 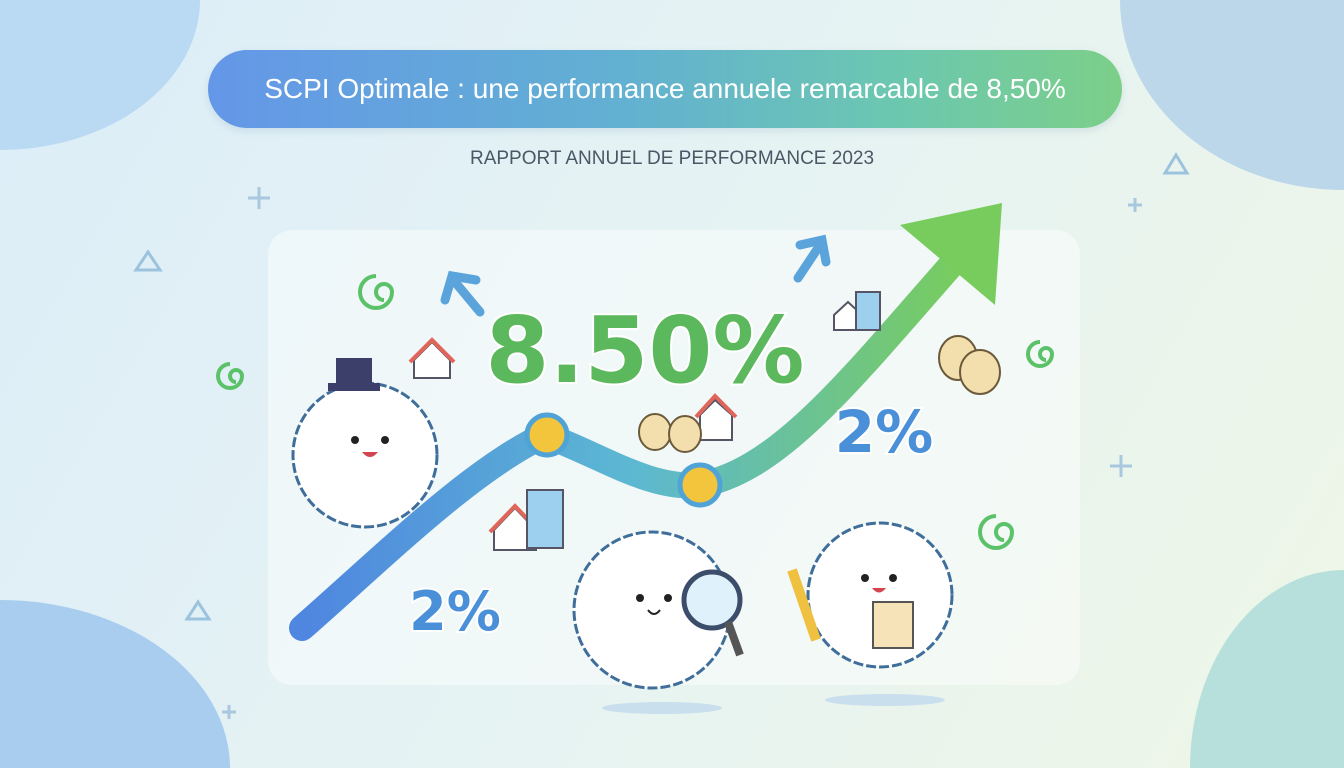 I want to click on fluffy-character-notepad, so click(x=870, y=613).